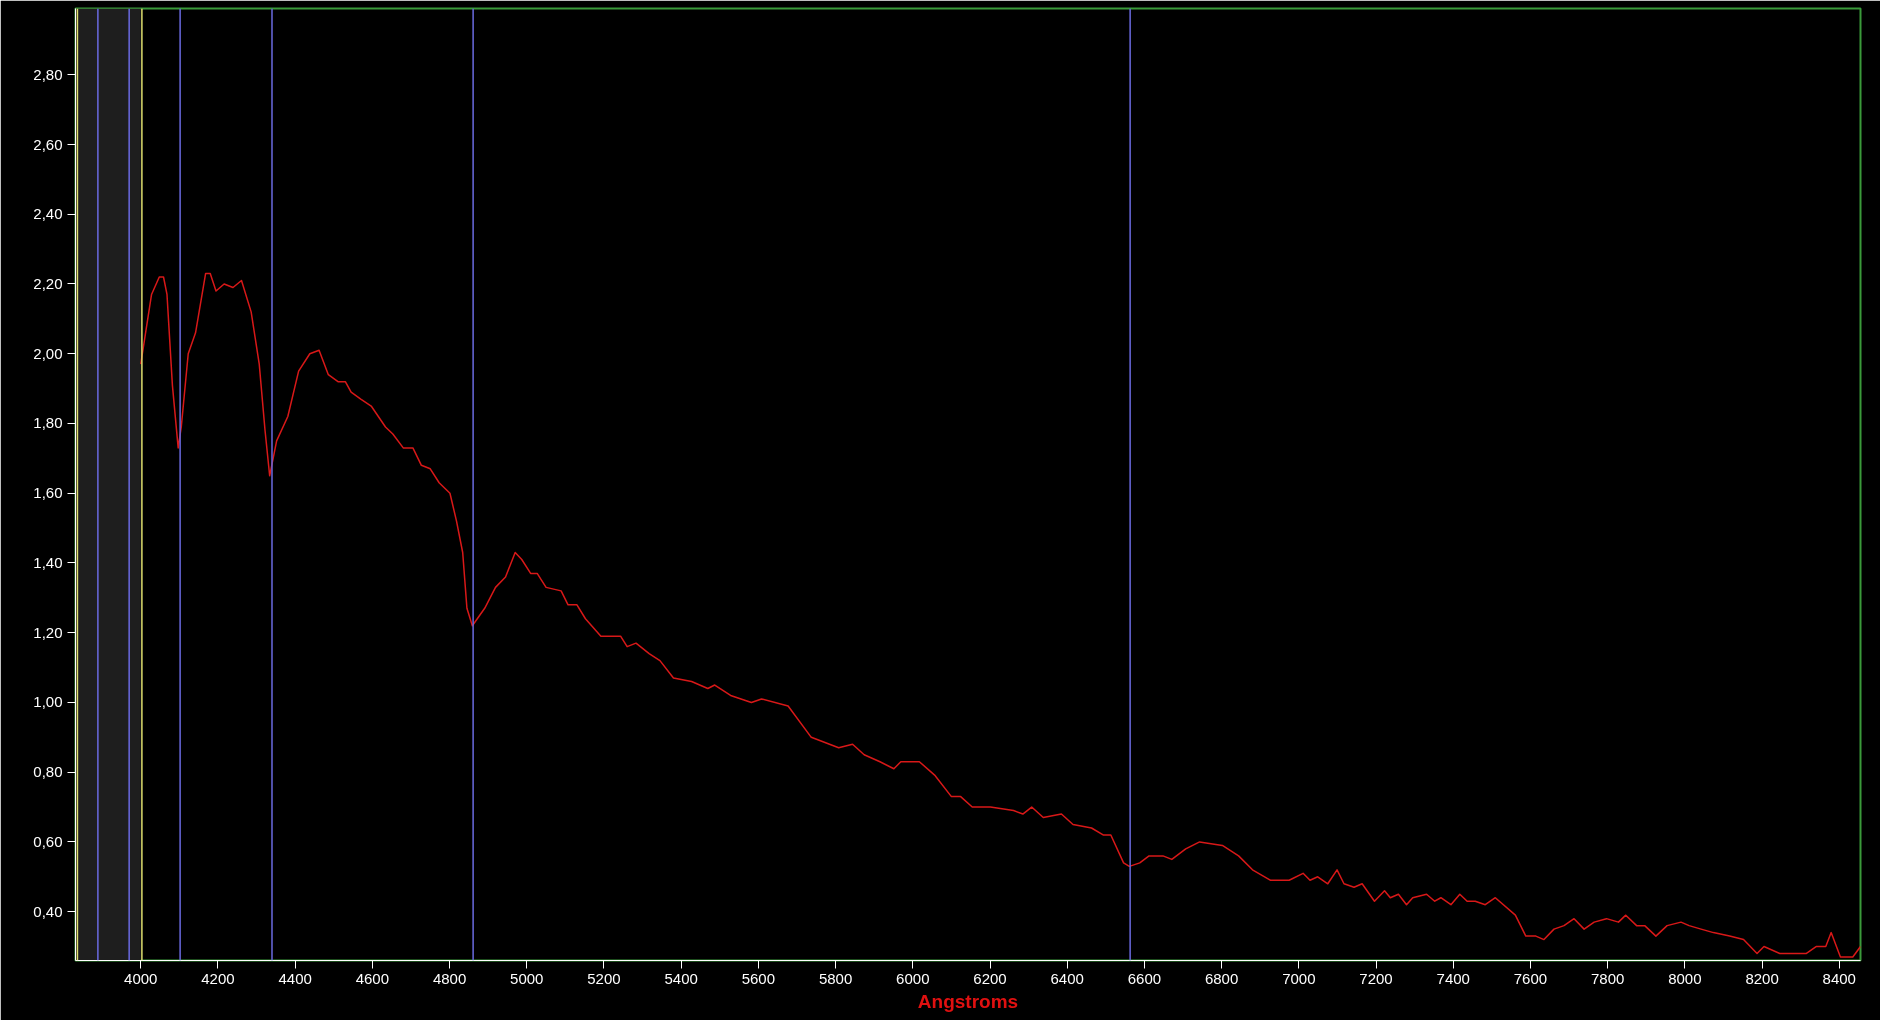 The height and width of the screenshot is (1034, 1895). I want to click on y-tick-label: 1,00, so click(48, 702).